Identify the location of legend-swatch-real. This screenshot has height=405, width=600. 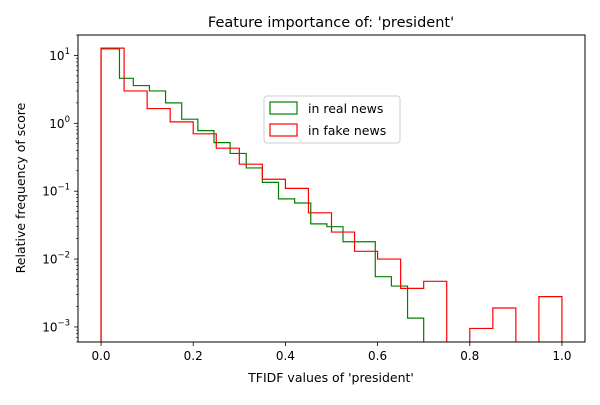
(283, 108).